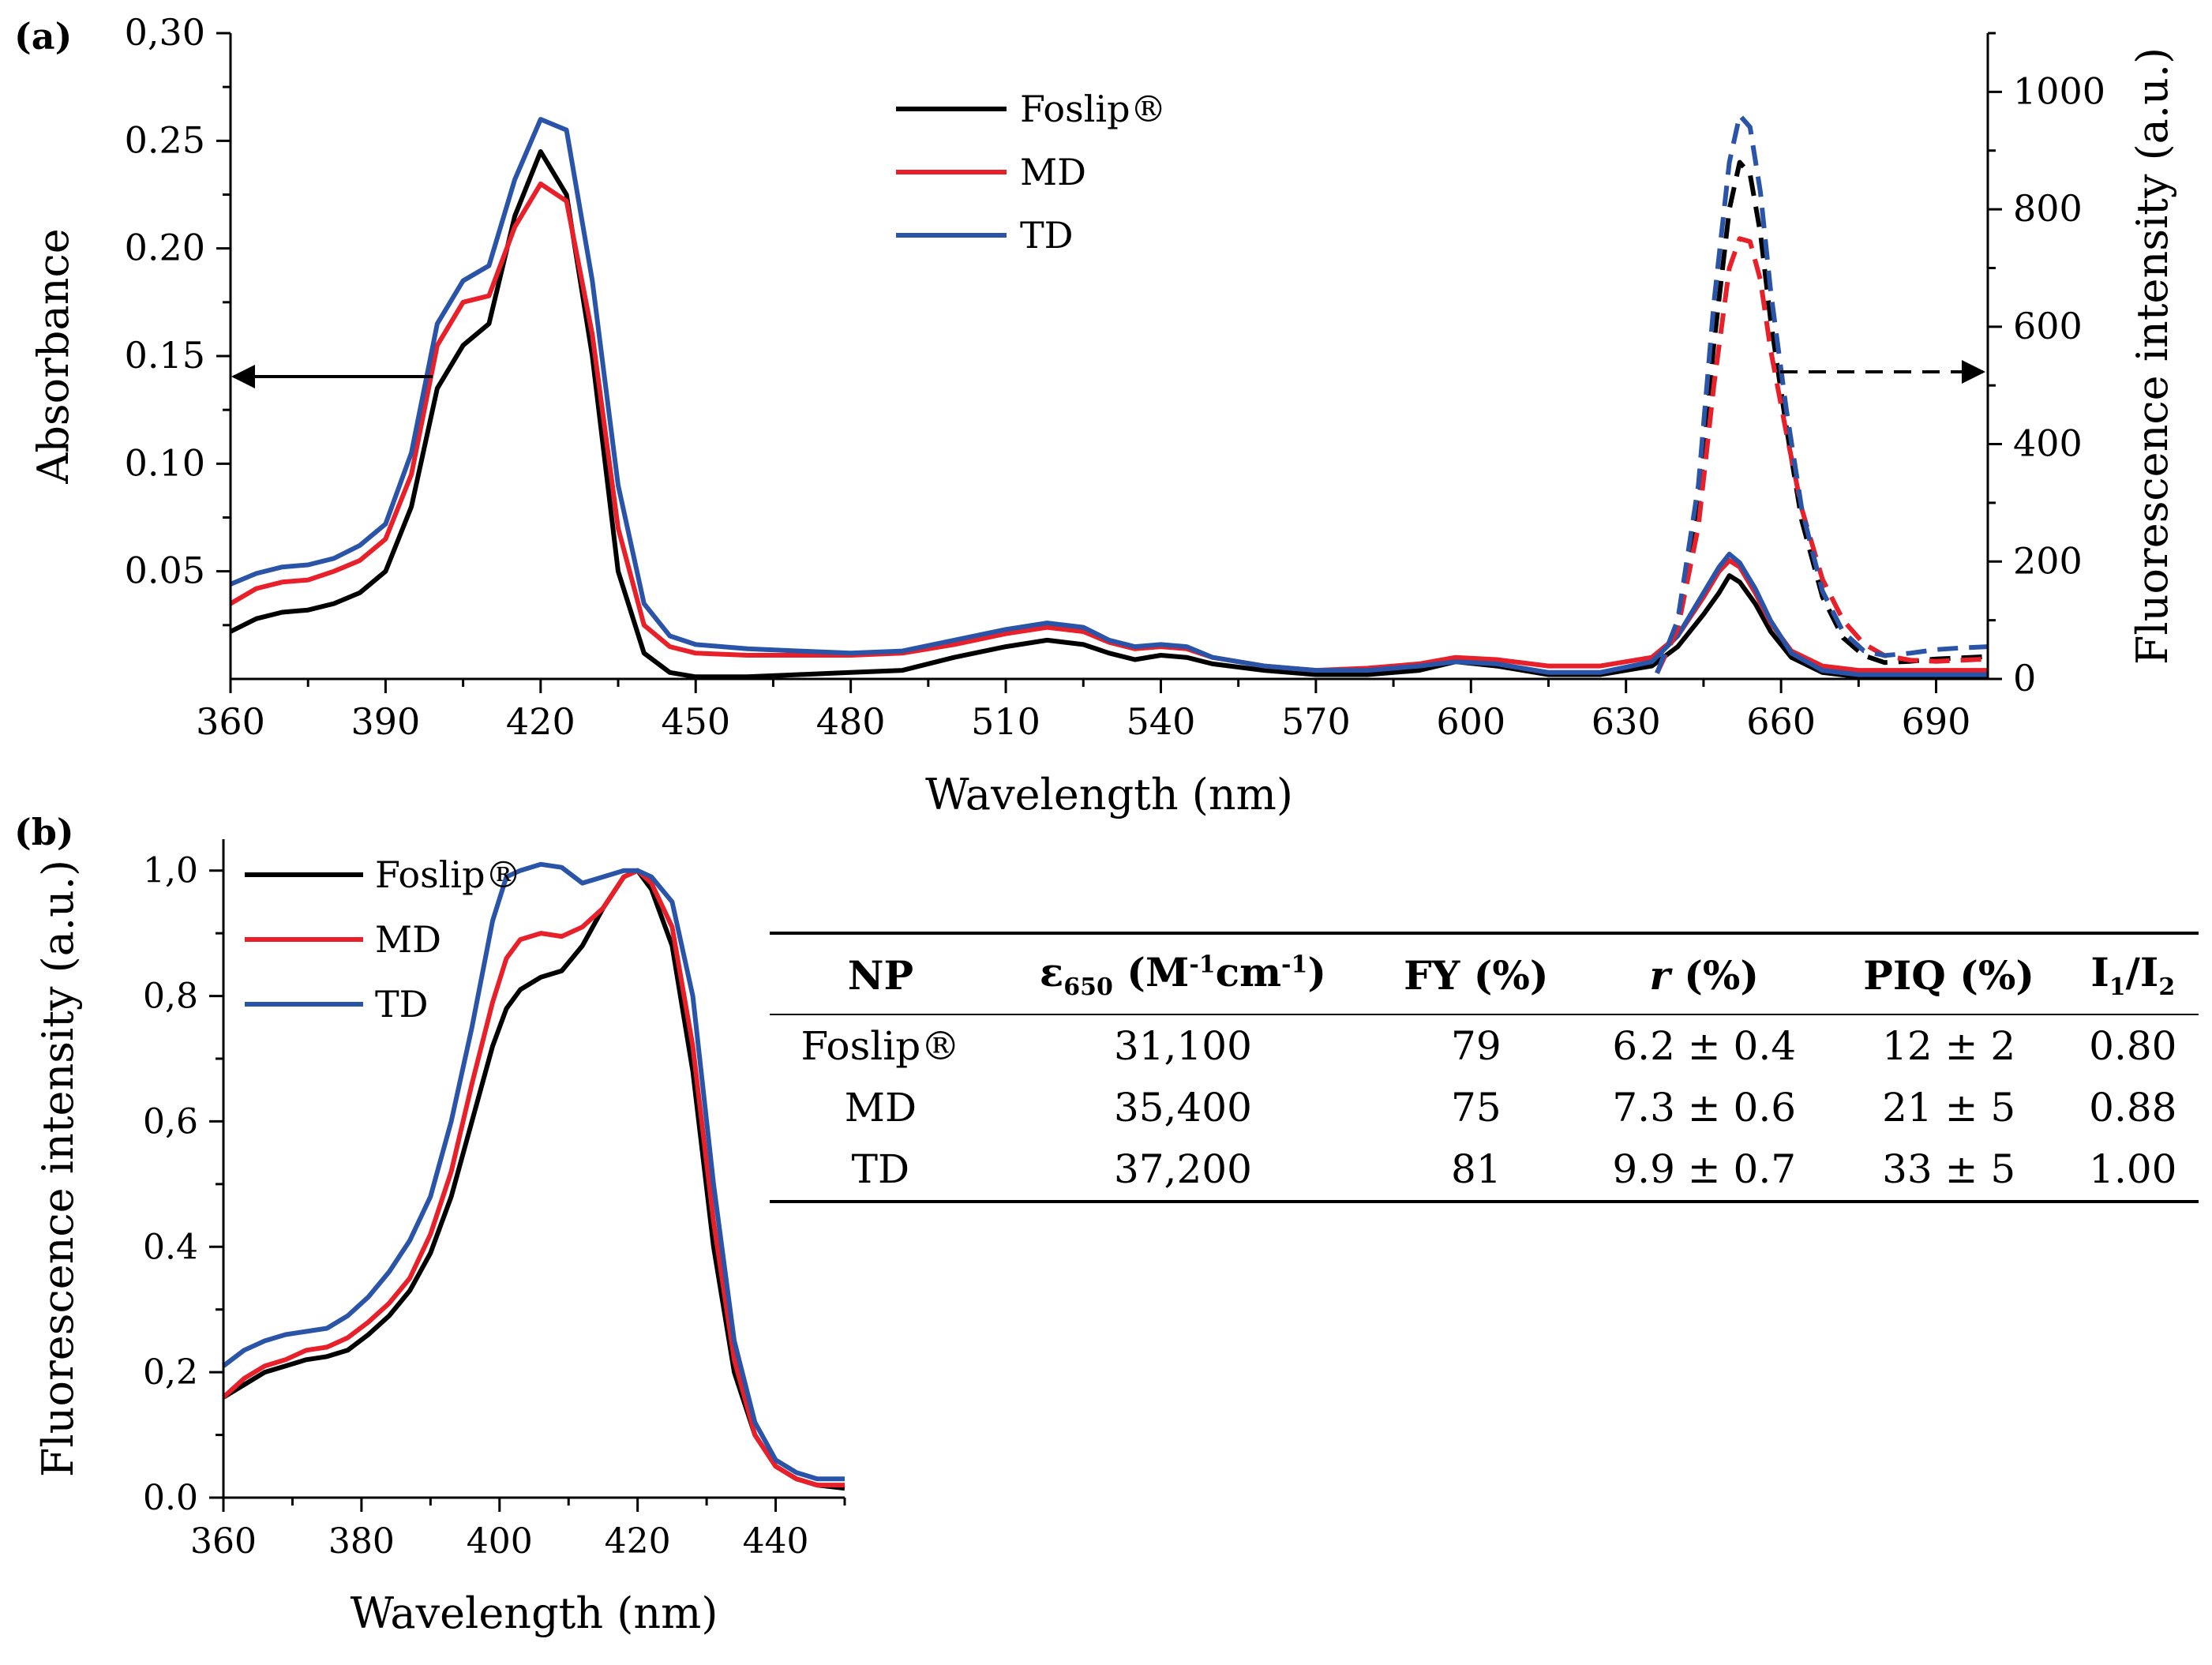  I want to click on panel-b-ytick-label-1: 0,2, so click(170, 1372).